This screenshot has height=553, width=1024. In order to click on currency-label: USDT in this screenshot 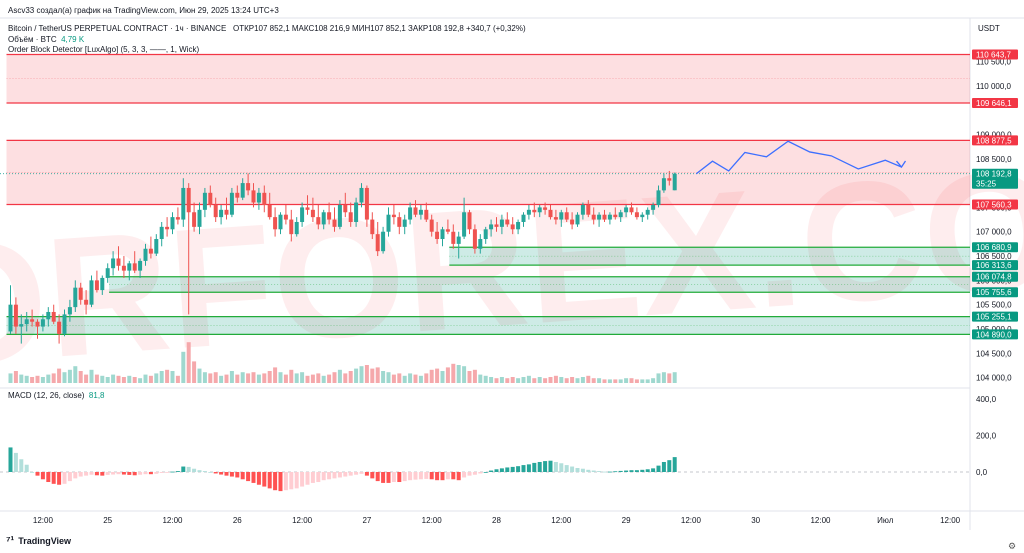, I will do `click(989, 28)`.